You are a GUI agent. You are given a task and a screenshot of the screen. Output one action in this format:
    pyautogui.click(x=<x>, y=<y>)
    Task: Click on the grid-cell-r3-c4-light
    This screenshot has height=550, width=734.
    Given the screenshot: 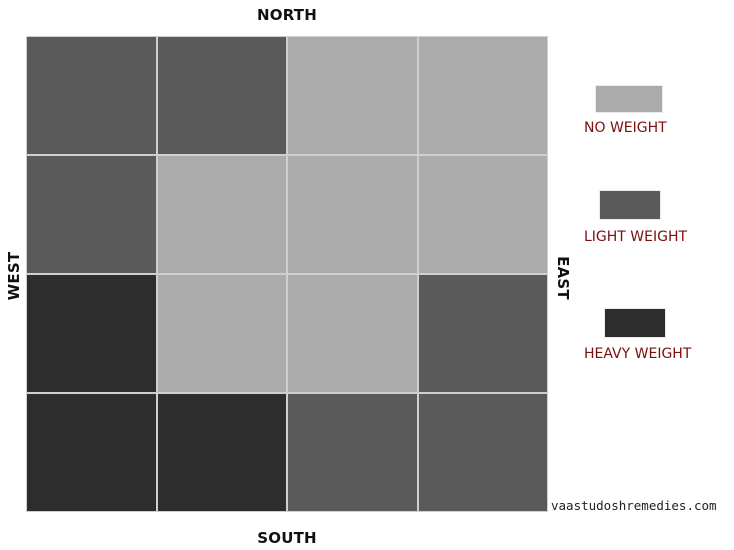 What is the action you would take?
    pyautogui.click(x=482, y=333)
    